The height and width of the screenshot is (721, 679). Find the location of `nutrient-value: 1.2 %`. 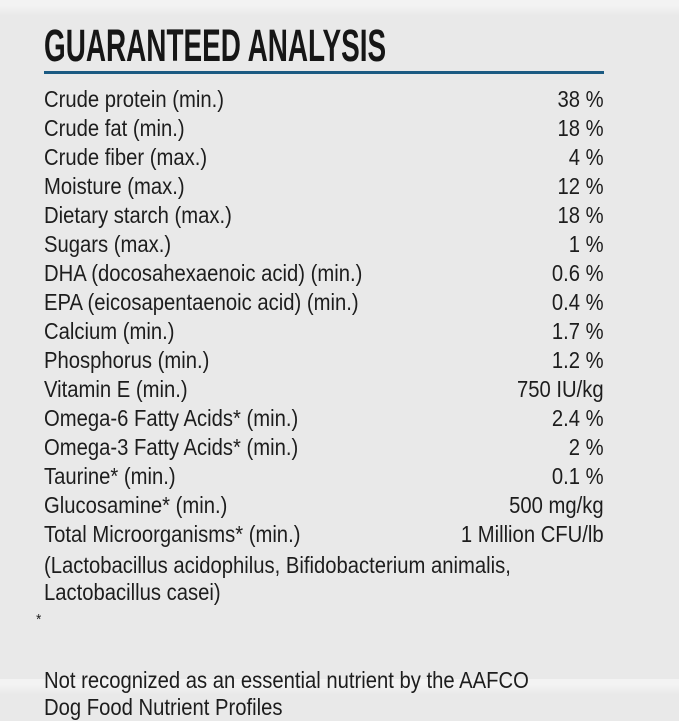

nutrient-value: 1.2 % is located at coordinates (577, 360).